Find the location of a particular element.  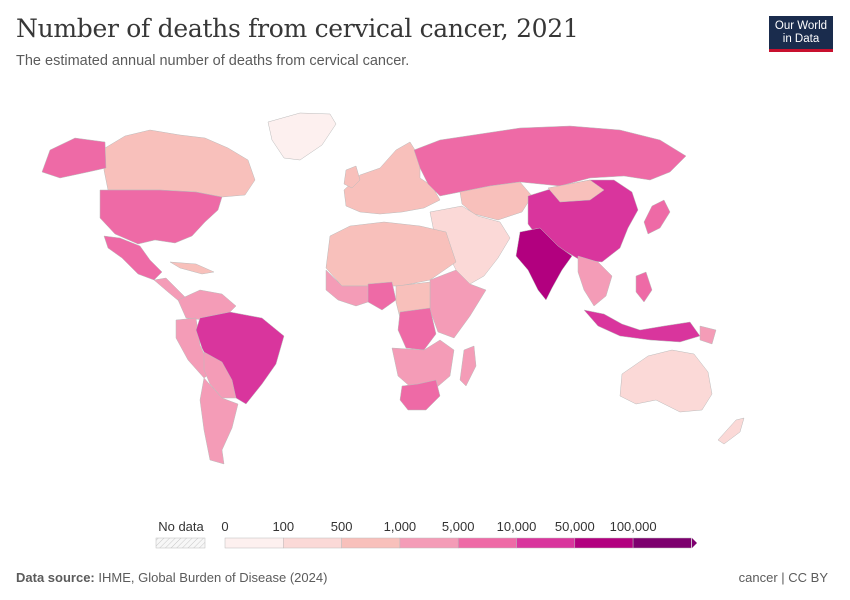

country-japan is located at coordinates (657, 217).